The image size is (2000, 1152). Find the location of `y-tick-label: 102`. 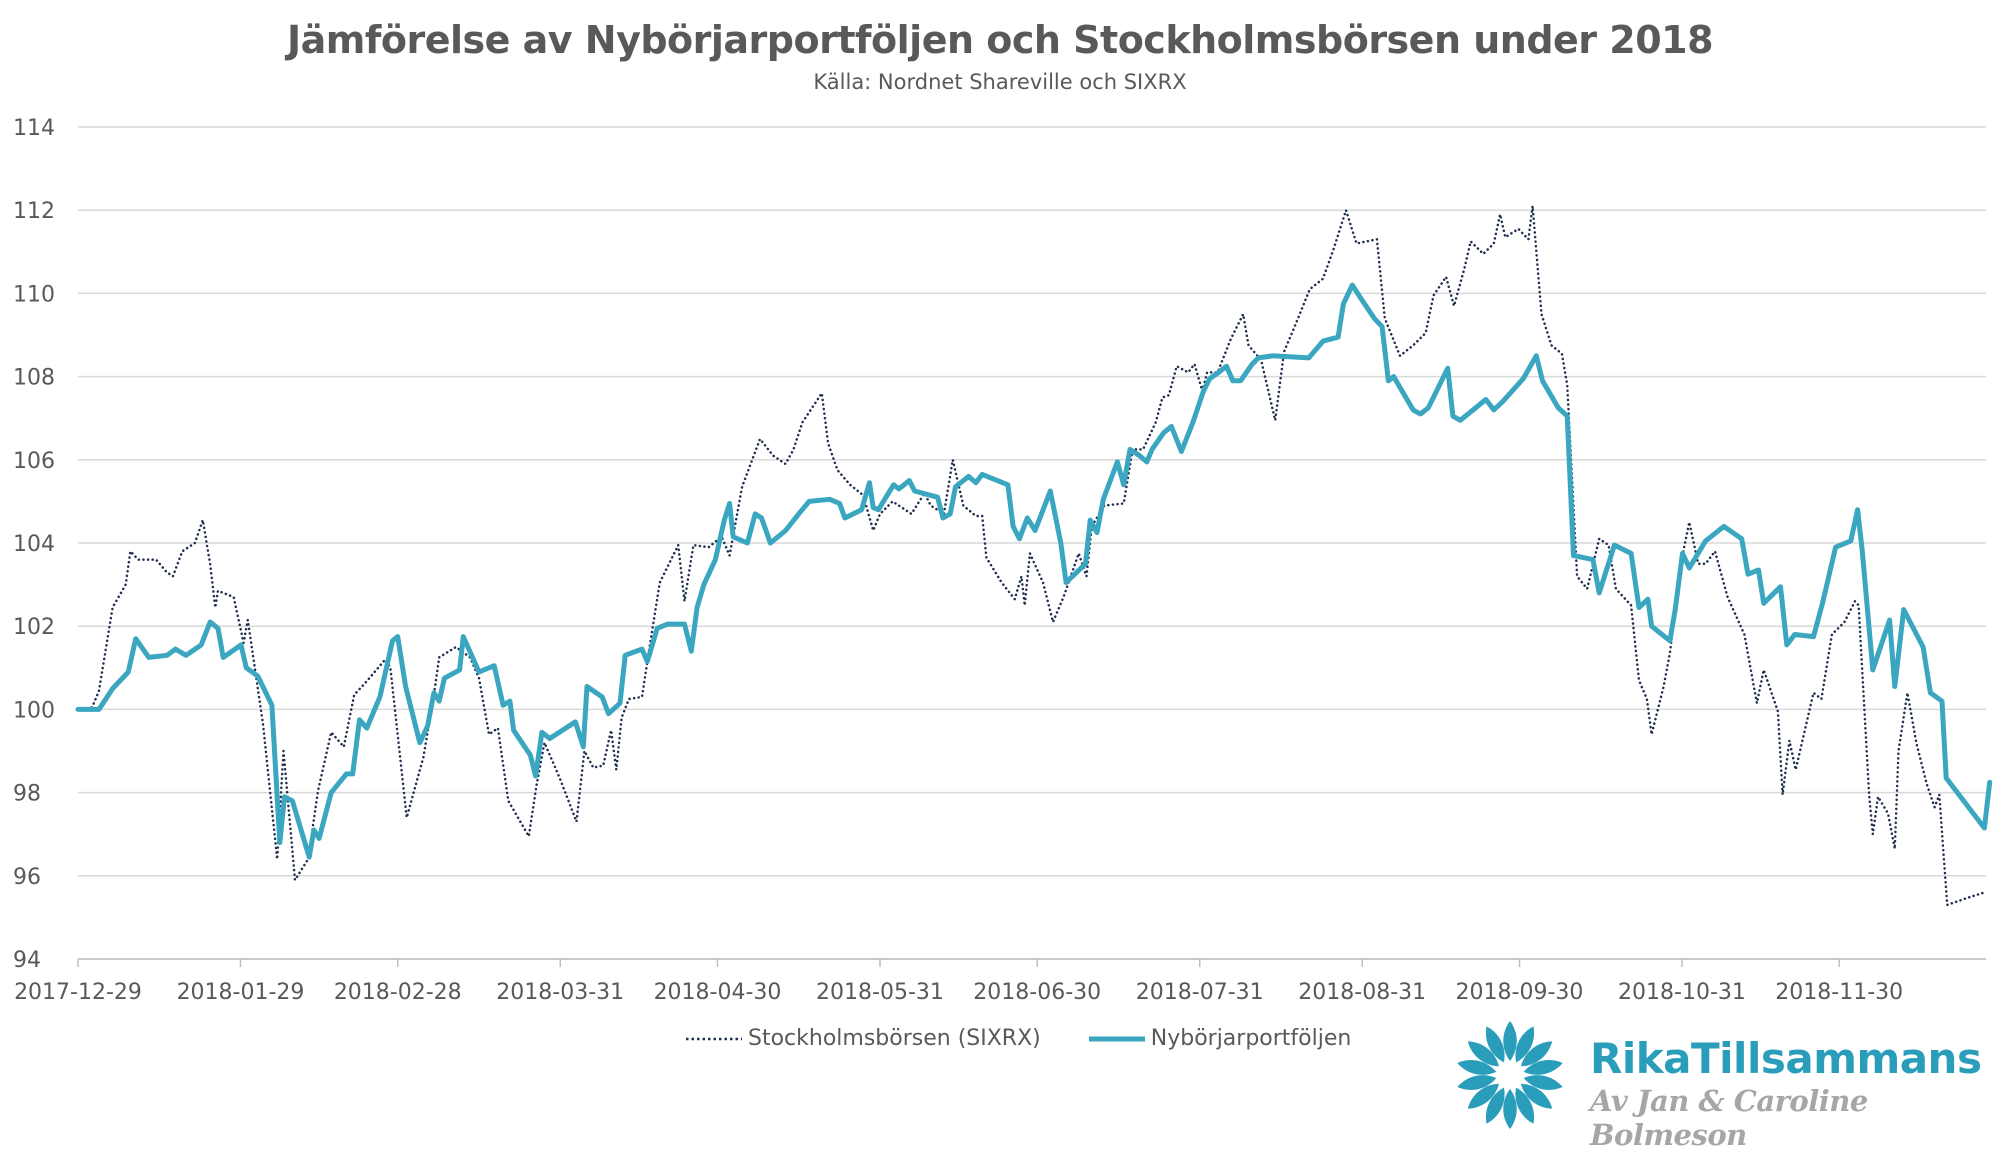

y-tick-label: 102 is located at coordinates (34, 627).